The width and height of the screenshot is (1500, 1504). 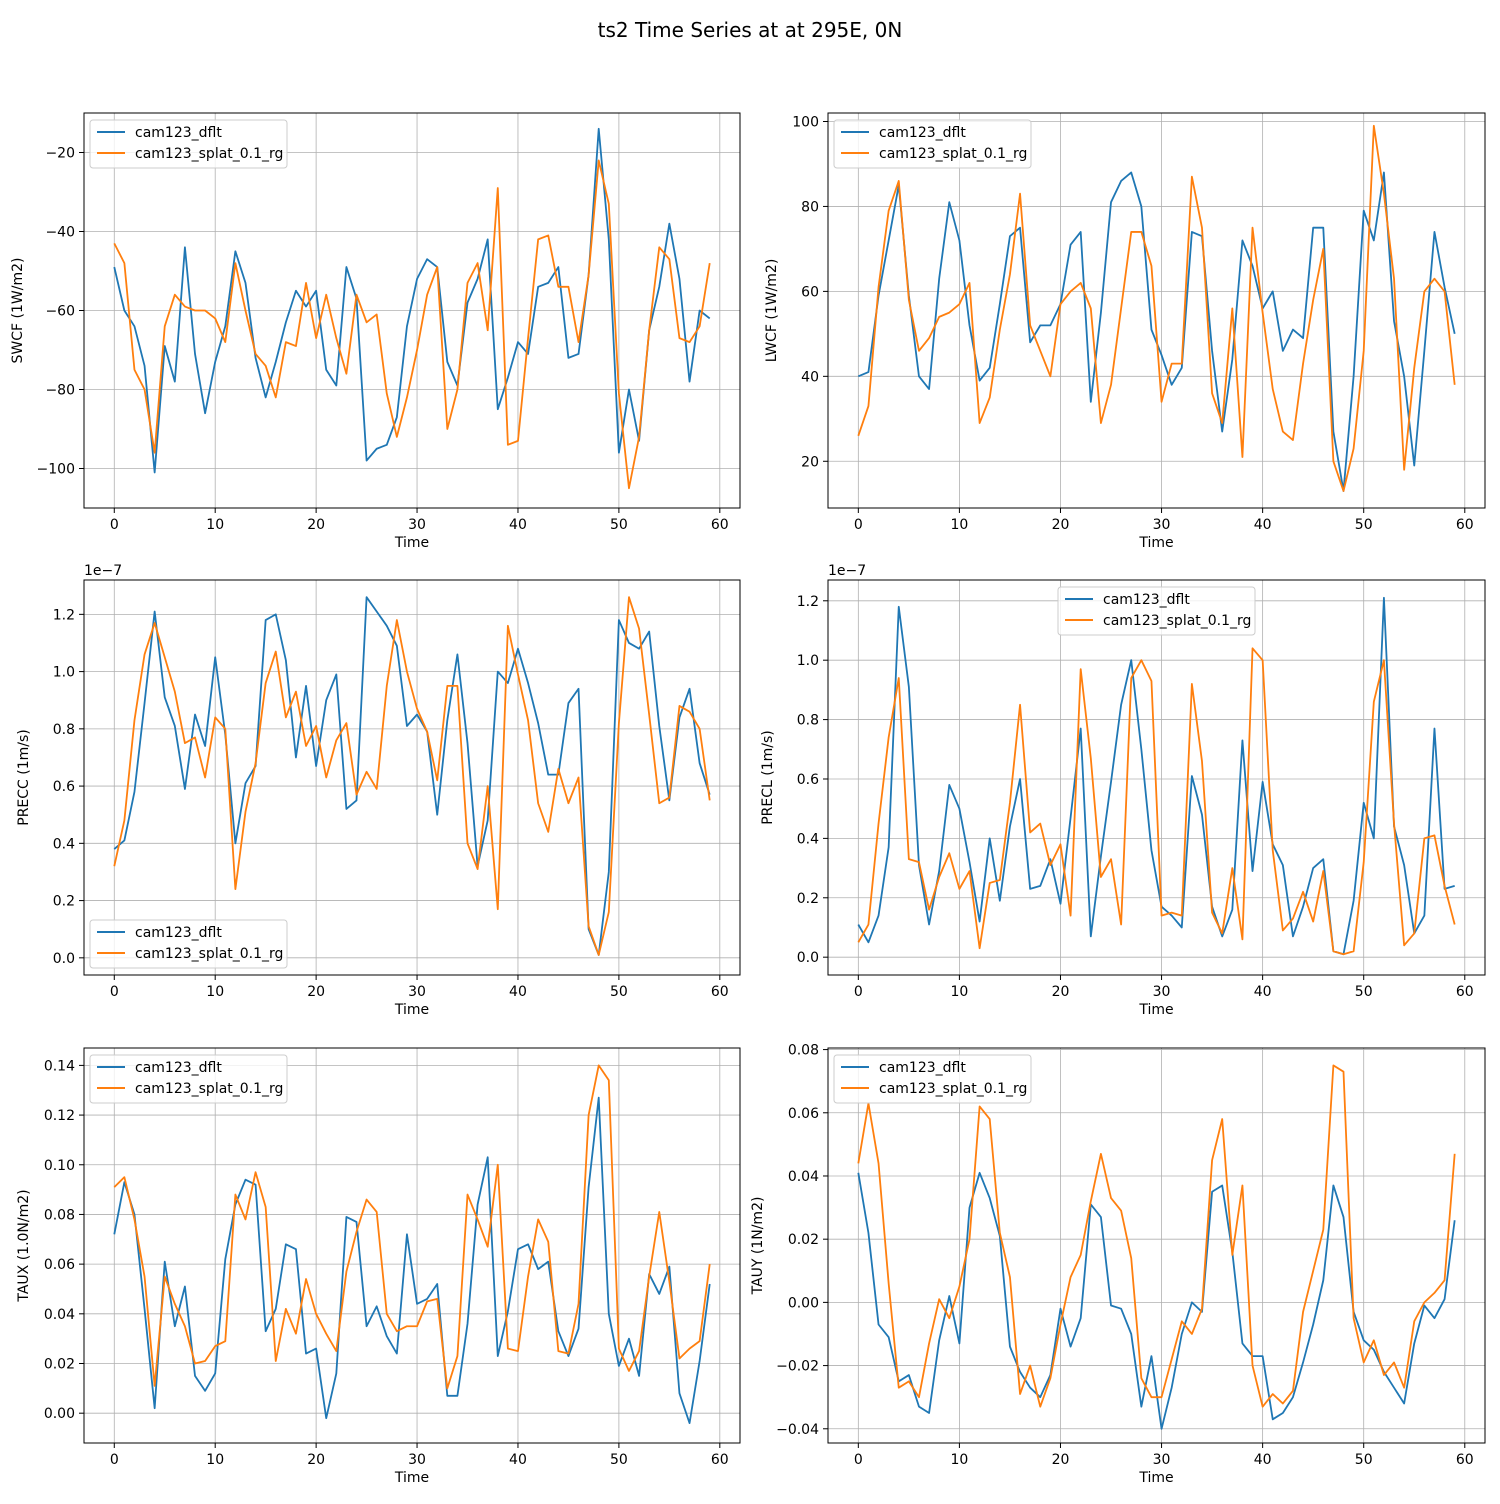 I want to click on y-tick-label: 1.2, so click(x=808, y=602).